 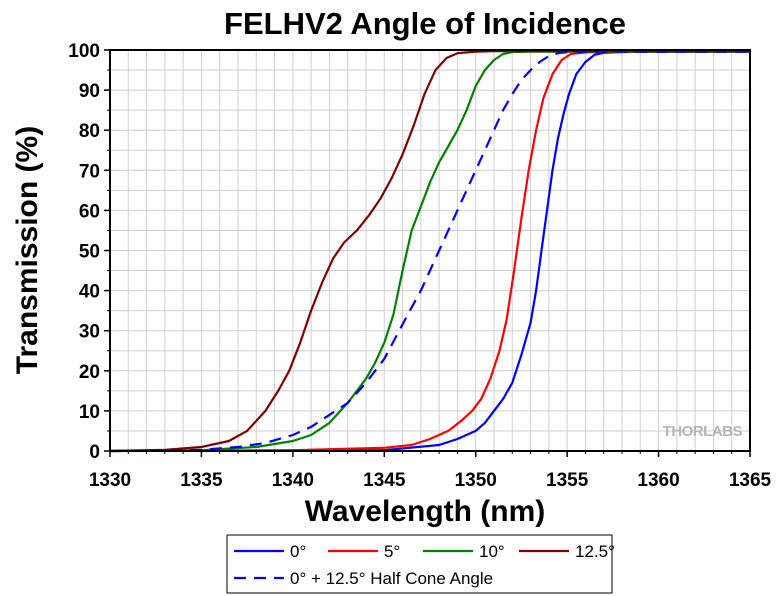 I want to click on y-tick-label: 50, so click(x=89, y=252).